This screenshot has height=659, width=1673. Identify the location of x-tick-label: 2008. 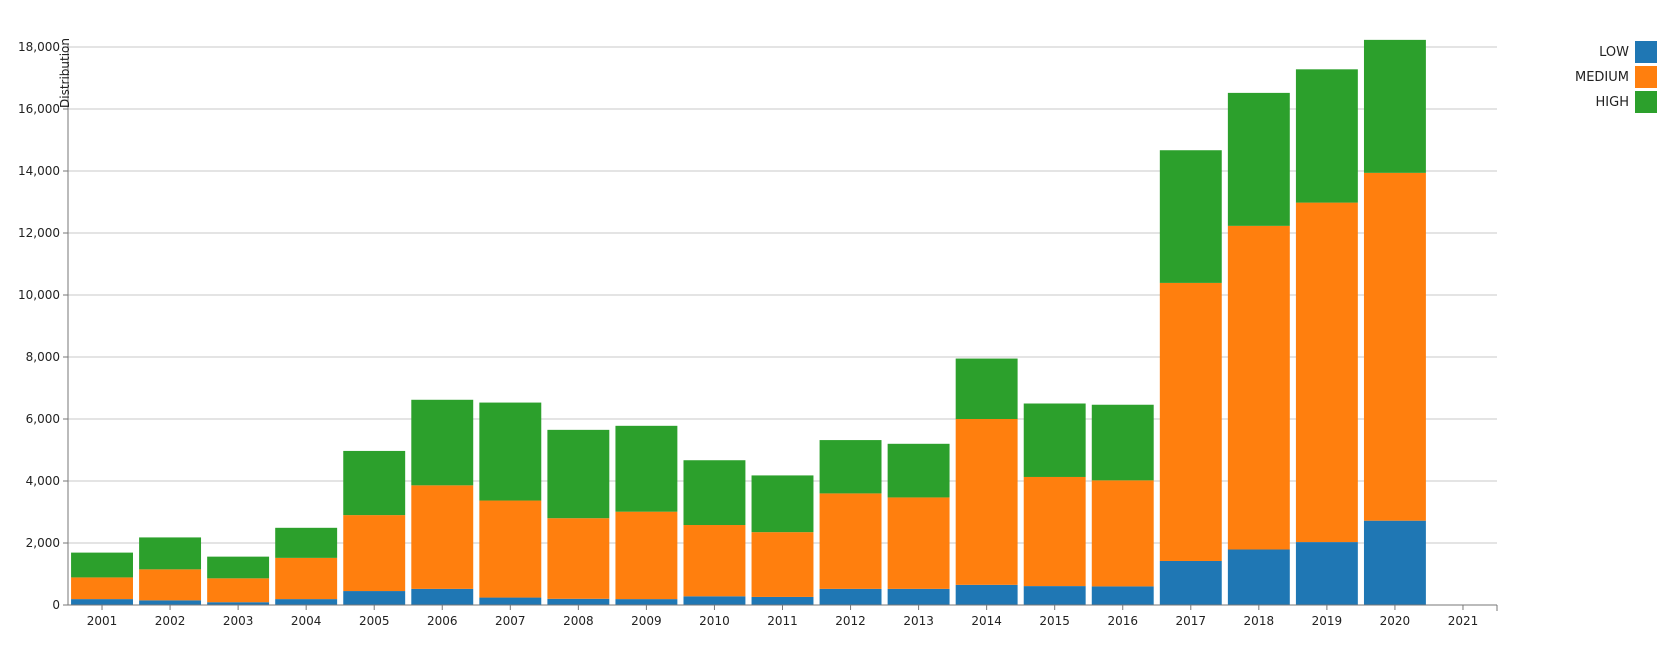
(578, 621).